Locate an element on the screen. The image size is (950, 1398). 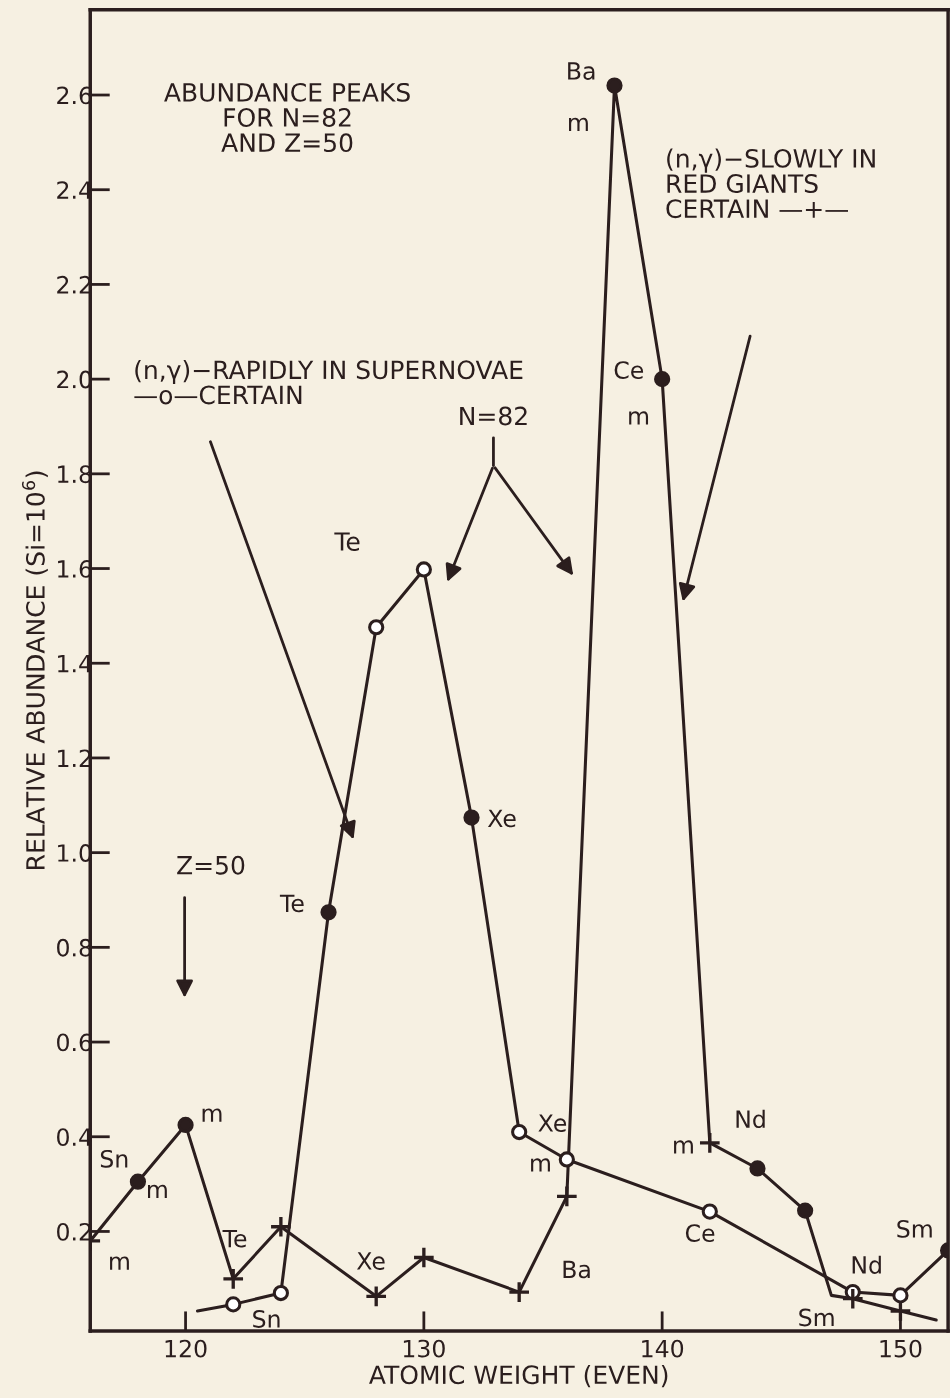
annotation: N=82 is located at coordinates (493, 416).